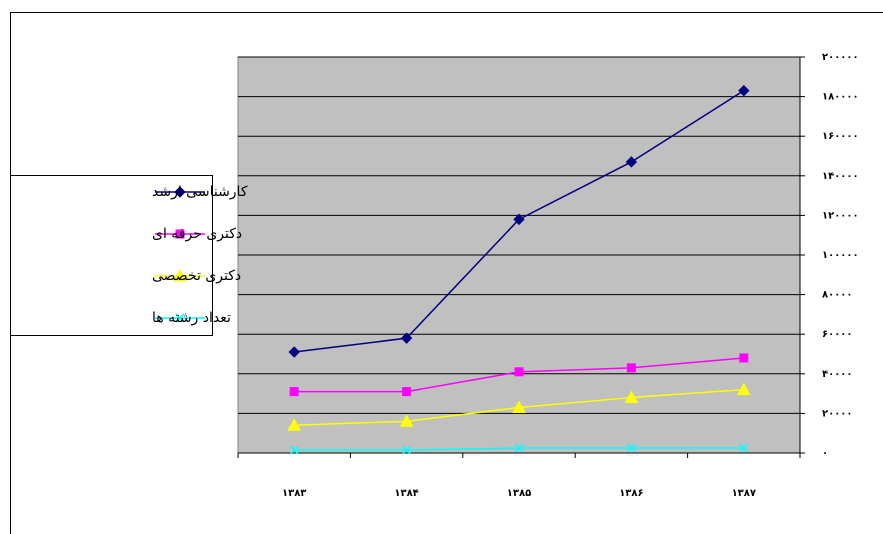 The width and height of the screenshot is (883, 534). What do you see at coordinates (840, 176) in the screenshot?
I see `y-tick-label: ۱۴۰۰۰۰` at bounding box center [840, 176].